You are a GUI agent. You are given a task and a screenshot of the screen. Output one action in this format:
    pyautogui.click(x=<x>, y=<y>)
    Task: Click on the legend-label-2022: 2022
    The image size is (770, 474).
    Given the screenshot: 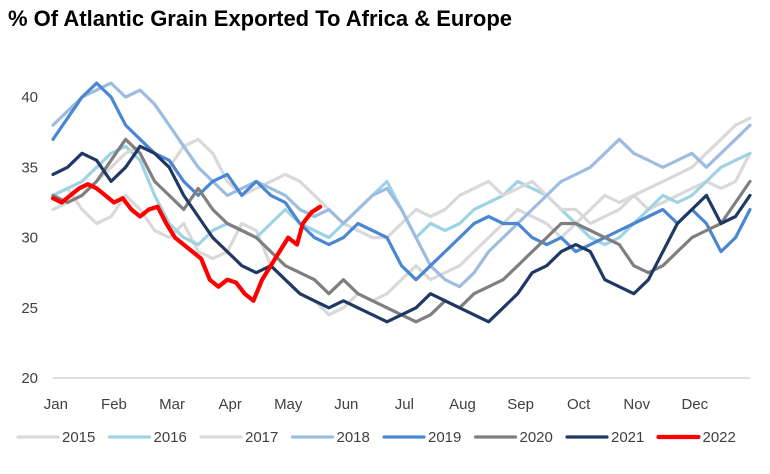 What is the action you would take?
    pyautogui.click(x=719, y=437)
    